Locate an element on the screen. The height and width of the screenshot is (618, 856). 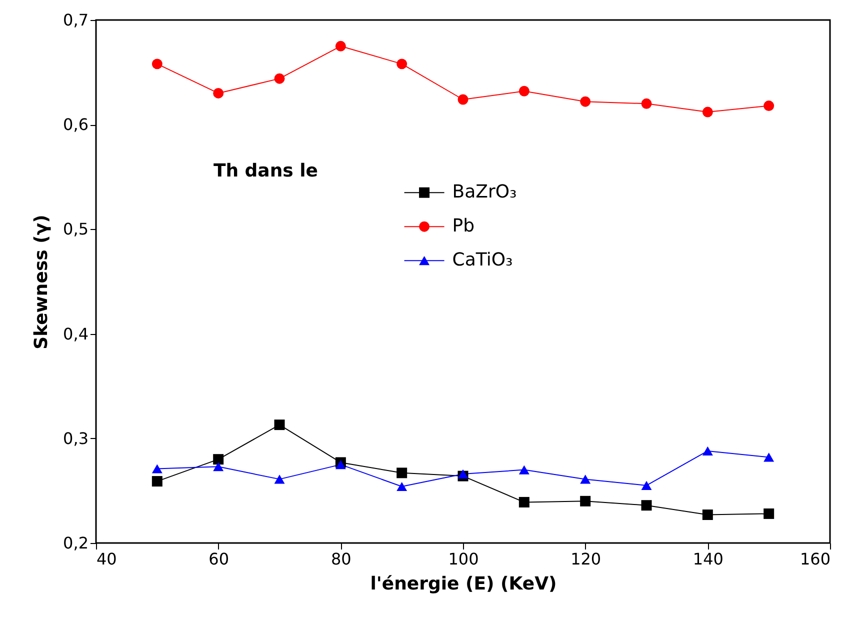
y-tick-label: 0,4 is located at coordinates (75, 334).